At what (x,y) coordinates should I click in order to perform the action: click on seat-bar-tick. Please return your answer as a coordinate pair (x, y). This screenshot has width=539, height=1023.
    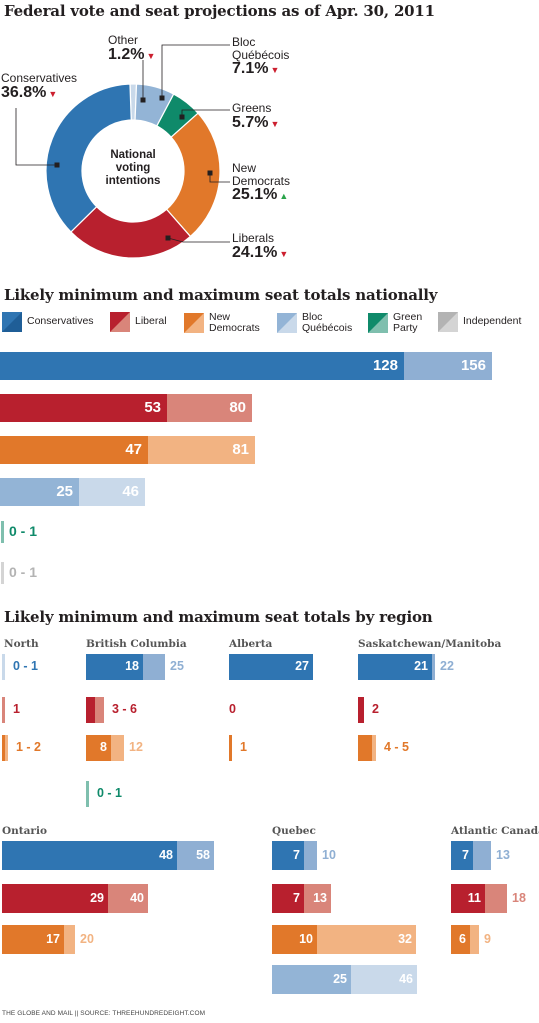
    Looking at the image, I should click on (2, 573).